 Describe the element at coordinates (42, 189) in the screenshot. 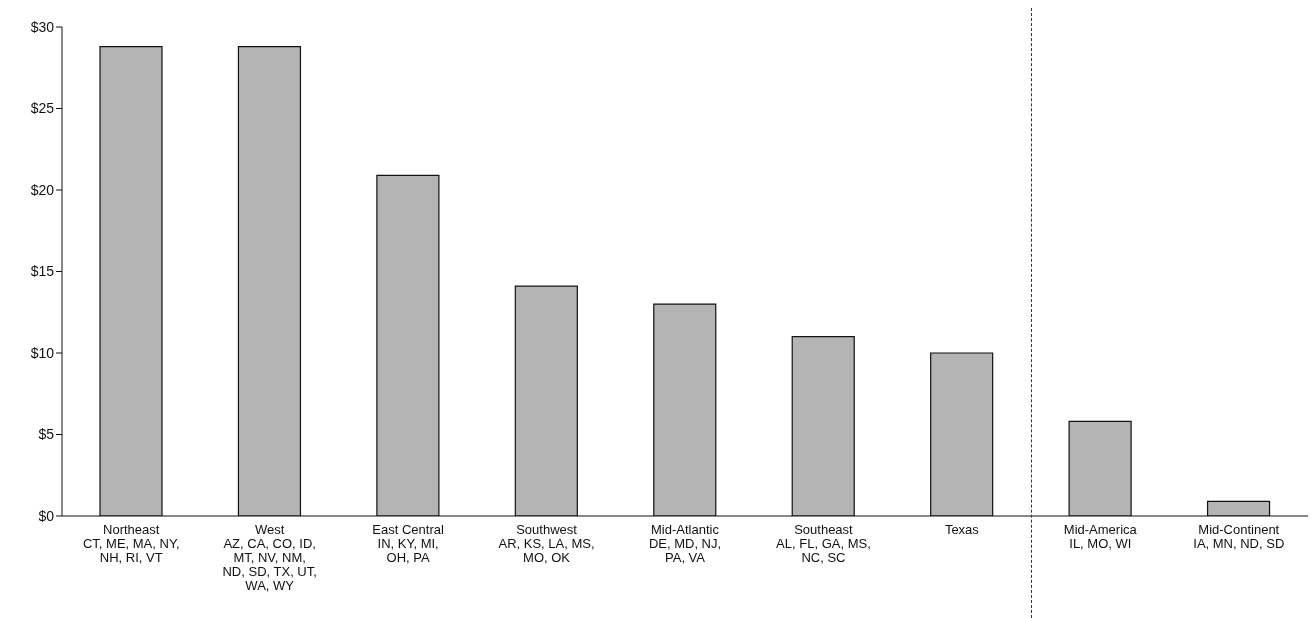

I see `y-tick-label: $20` at that location.